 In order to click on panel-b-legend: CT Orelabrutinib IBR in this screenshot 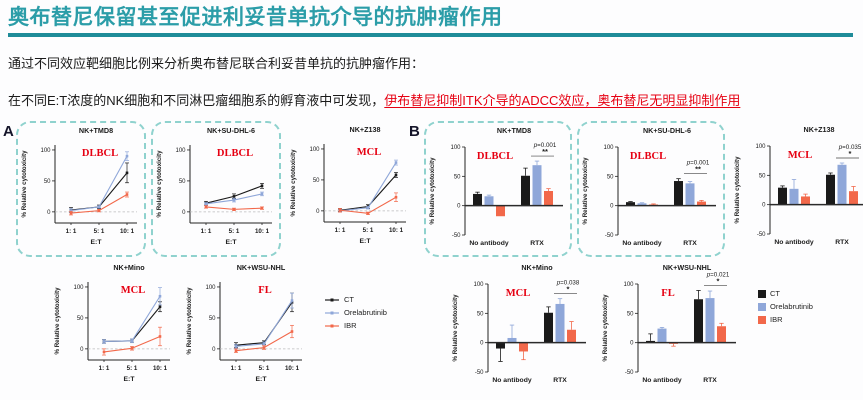, I will do `click(785, 306)`.